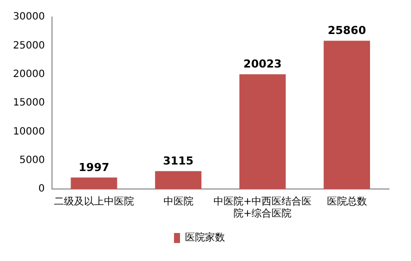 This screenshot has width=411, height=261. I want to click on y-tick-label: 10000, so click(29, 132).